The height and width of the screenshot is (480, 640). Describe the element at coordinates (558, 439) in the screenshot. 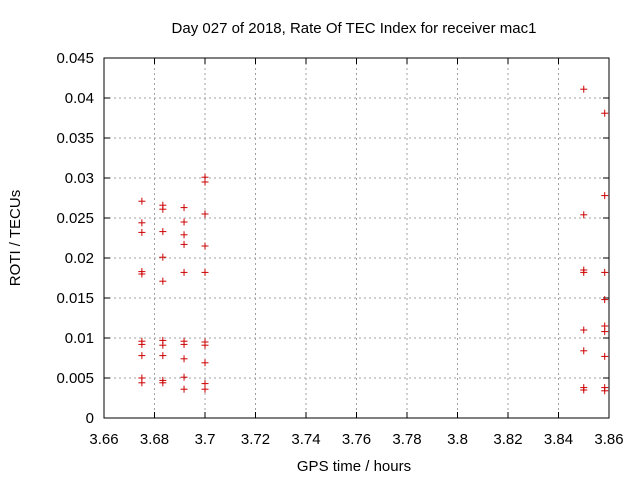

I see `x-tick-label: 3.84` at that location.